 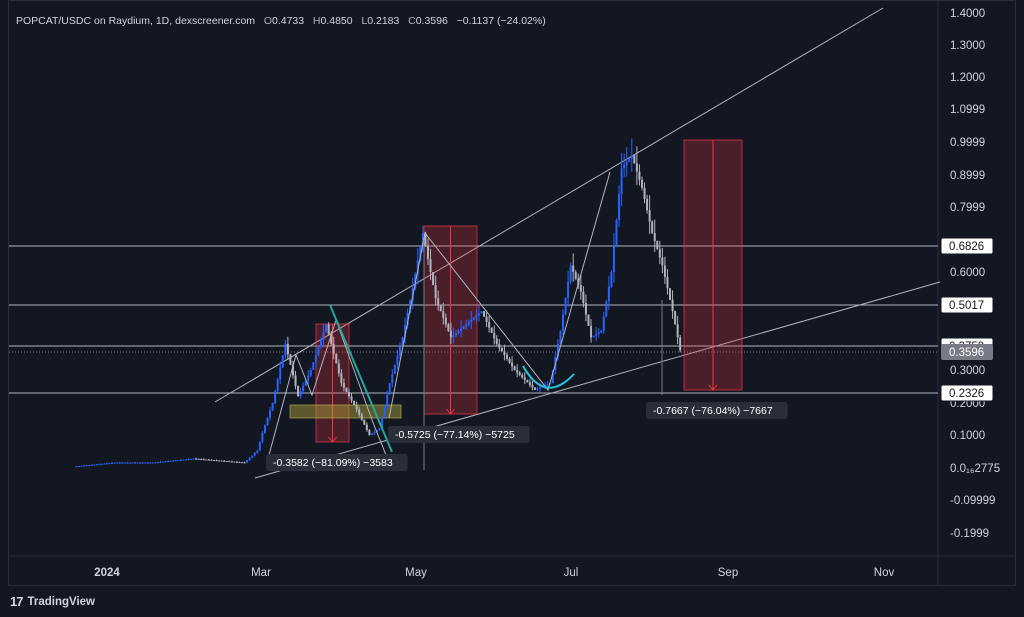 What do you see at coordinates (969, 534) in the screenshot?
I see `price-tick-label: -0.1999` at bounding box center [969, 534].